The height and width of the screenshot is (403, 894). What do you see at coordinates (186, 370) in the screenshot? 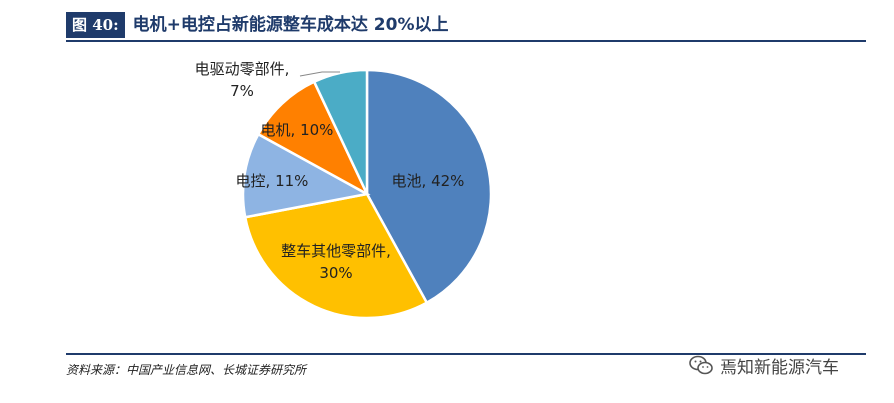
I see `source-note: 资料来源：中国产业信息网、长城证券研究所` at bounding box center [186, 370].